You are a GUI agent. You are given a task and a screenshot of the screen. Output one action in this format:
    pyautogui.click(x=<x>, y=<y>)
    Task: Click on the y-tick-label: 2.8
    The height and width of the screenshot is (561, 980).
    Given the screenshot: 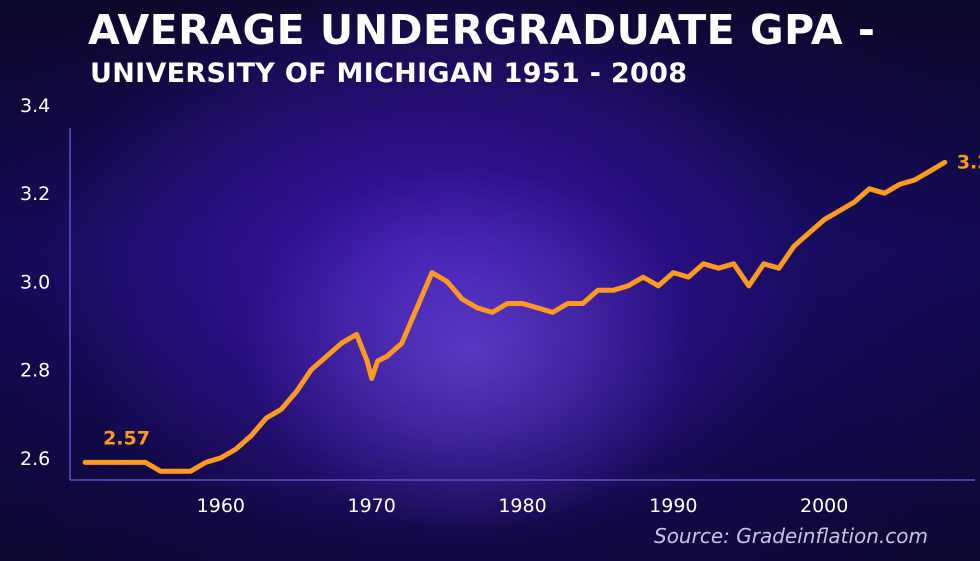 What is the action you would take?
    pyautogui.click(x=35, y=371)
    